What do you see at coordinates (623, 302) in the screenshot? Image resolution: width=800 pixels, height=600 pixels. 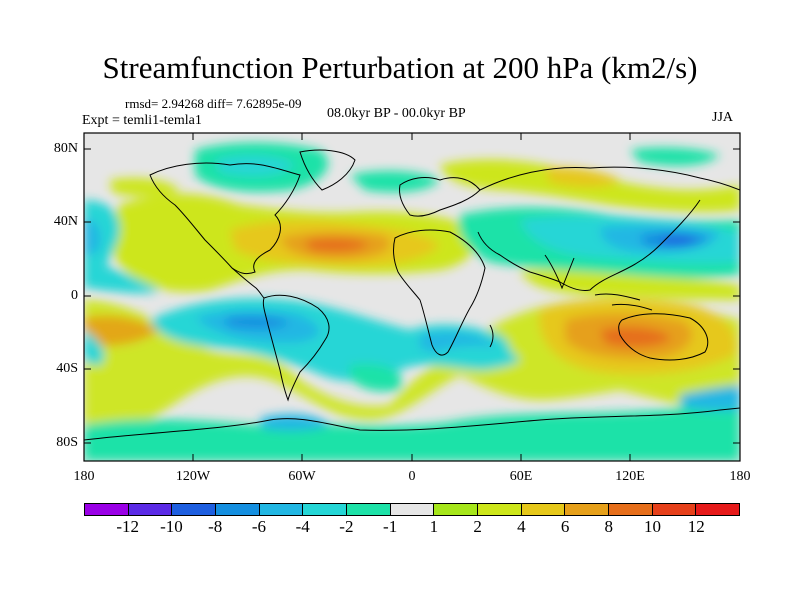 I see `coastline-indonesia` at bounding box center [623, 302].